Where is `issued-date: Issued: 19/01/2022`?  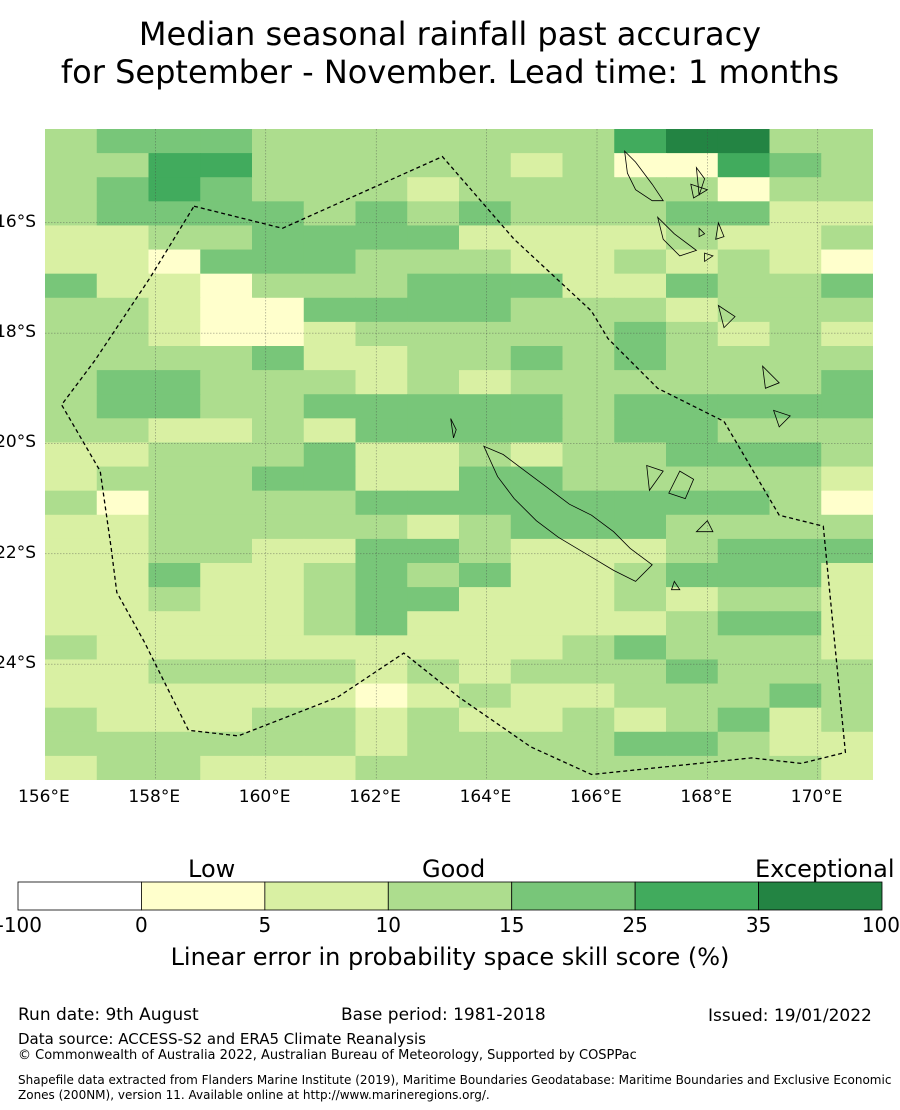
issued-date: Issued: 19/01/2022 is located at coordinates (790, 1016).